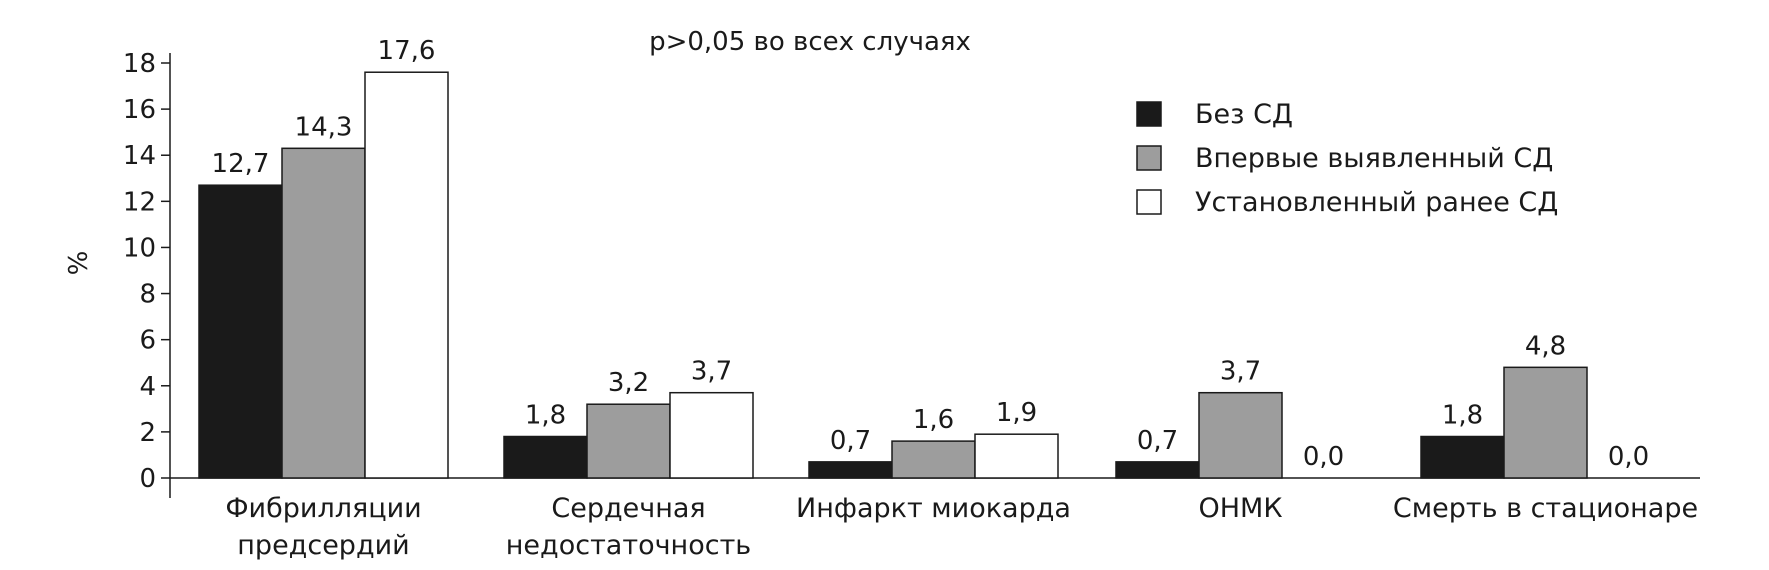  I want to click on y-tick-label: 6, so click(147, 341).